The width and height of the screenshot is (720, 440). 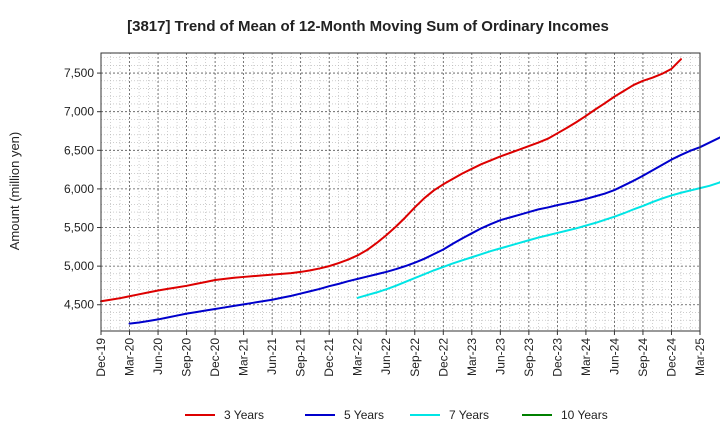 I want to click on legend-item: 5 Years, so click(x=344, y=415).